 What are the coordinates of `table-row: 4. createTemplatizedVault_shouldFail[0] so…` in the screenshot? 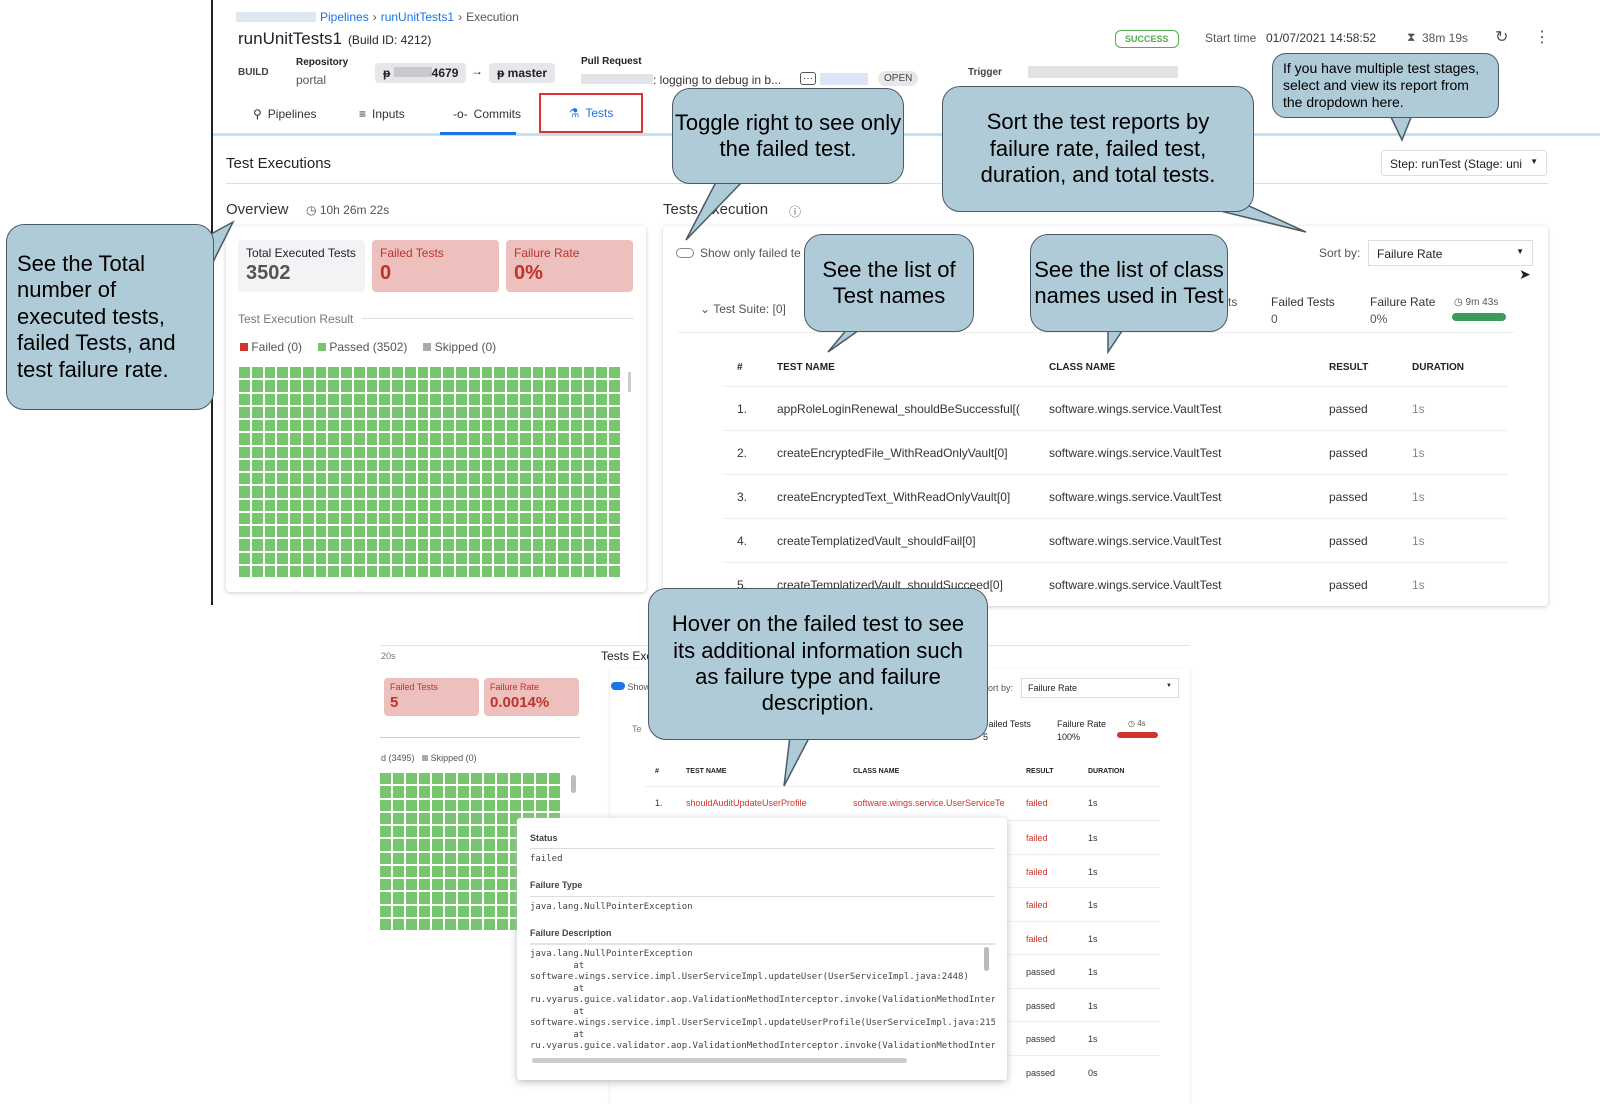 It's located at (1115, 540).